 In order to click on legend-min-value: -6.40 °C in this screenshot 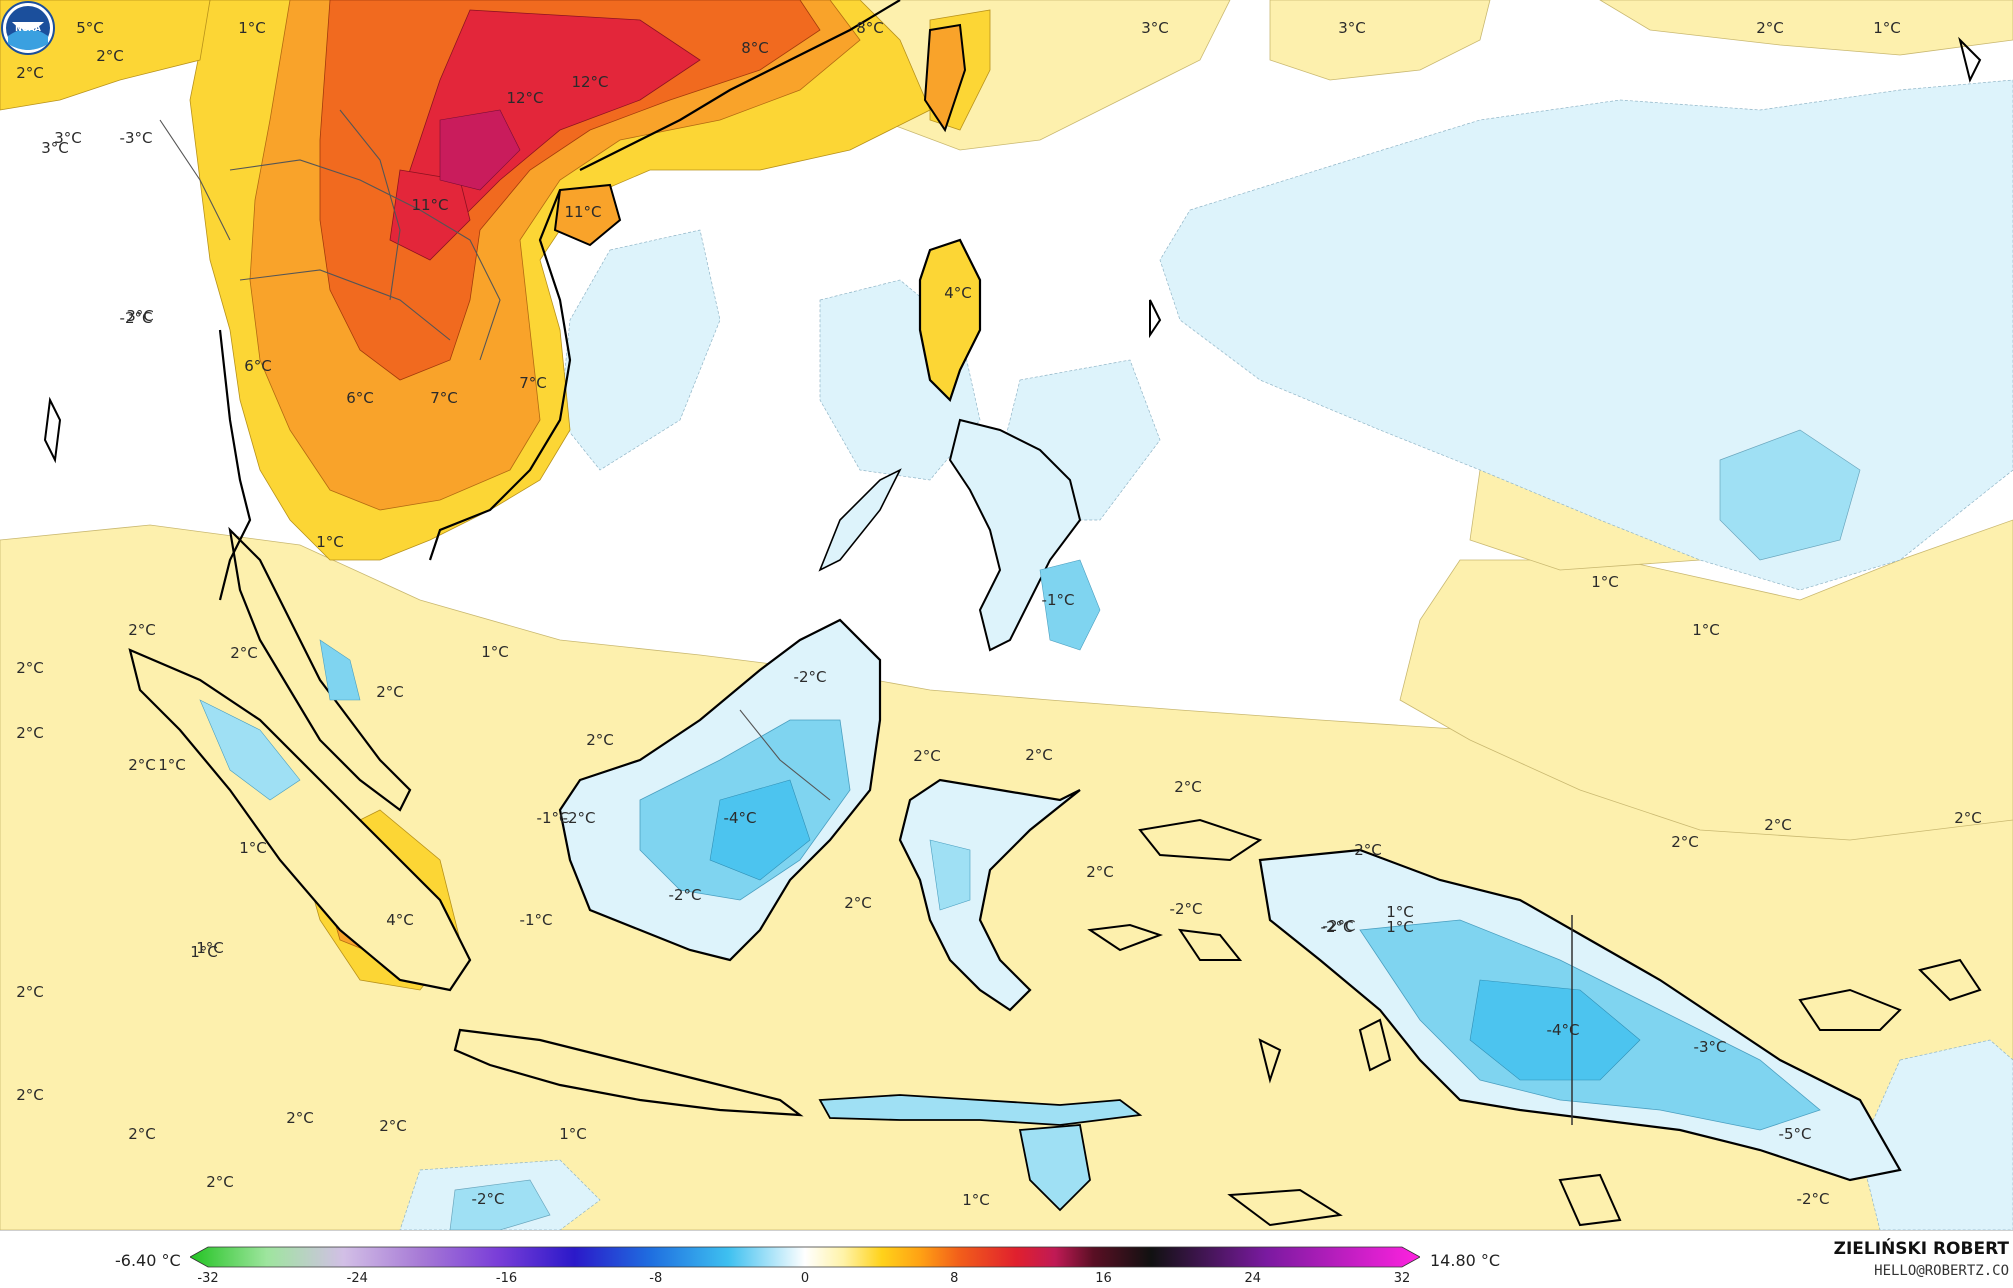, I will do `click(148, 1260)`.